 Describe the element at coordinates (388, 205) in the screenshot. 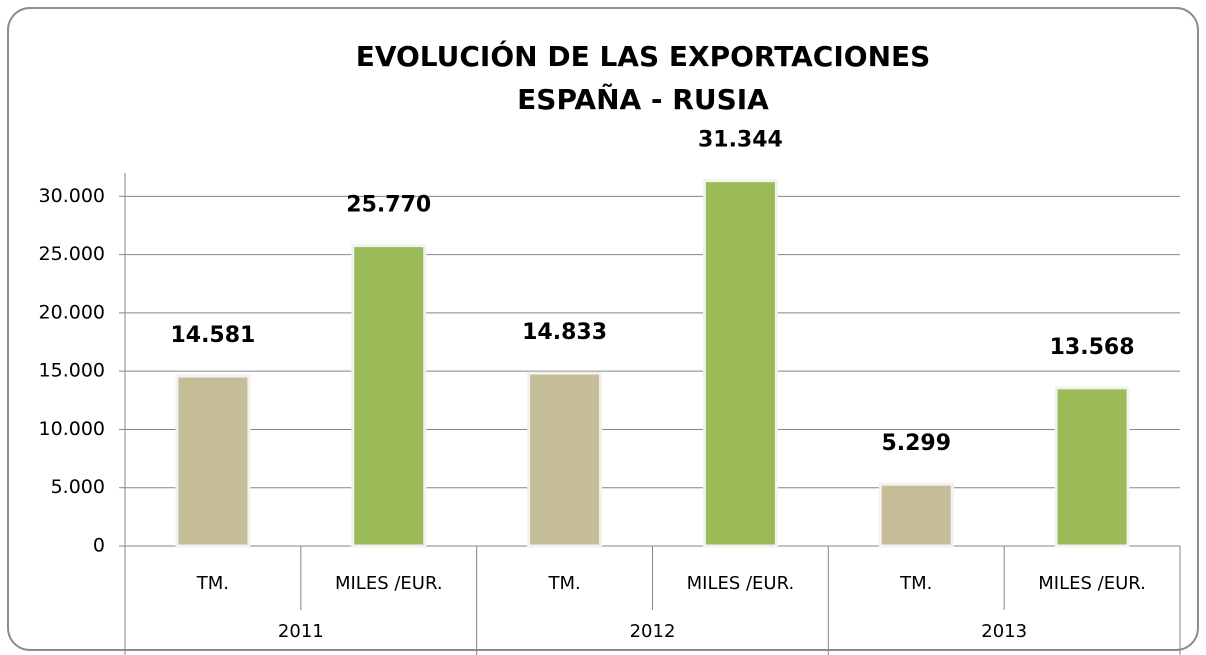

I see `value-label: 25.770` at that location.